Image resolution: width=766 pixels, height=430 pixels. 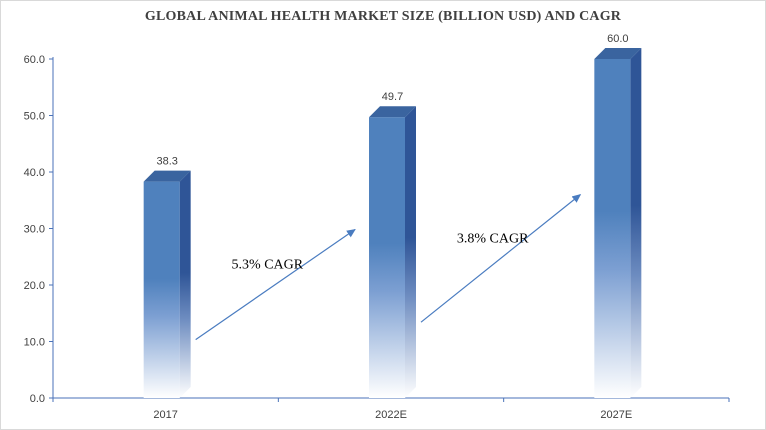 I want to click on data-label-2027E: 60.0, so click(x=617, y=39).